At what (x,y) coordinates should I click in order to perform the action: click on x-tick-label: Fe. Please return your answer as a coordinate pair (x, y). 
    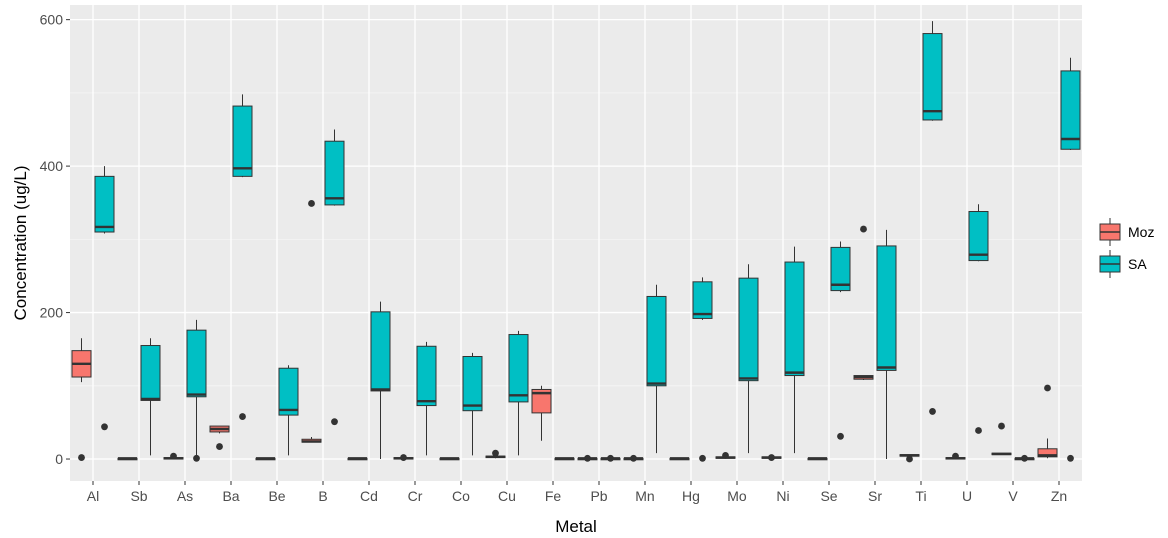
    Looking at the image, I should click on (553, 496).